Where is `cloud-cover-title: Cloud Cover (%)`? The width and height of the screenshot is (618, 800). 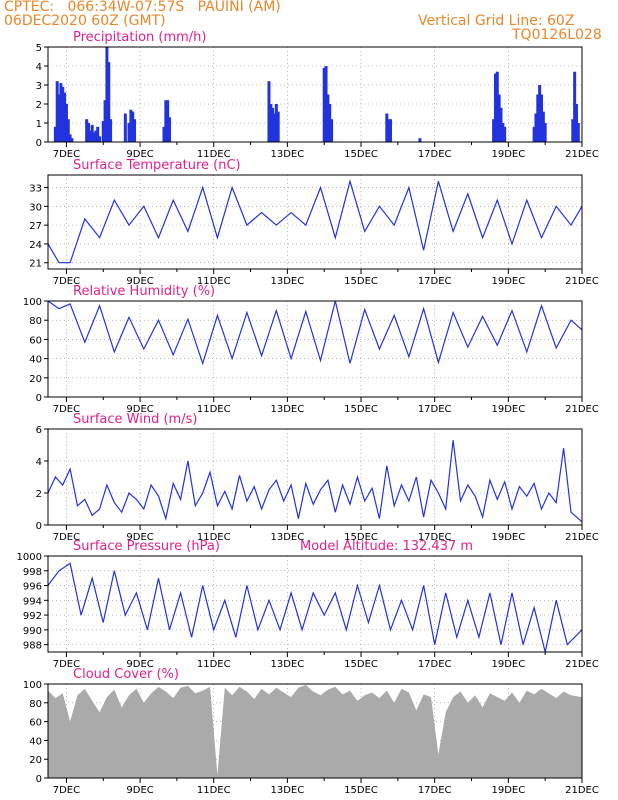 cloud-cover-title: Cloud Cover (%) is located at coordinates (126, 674).